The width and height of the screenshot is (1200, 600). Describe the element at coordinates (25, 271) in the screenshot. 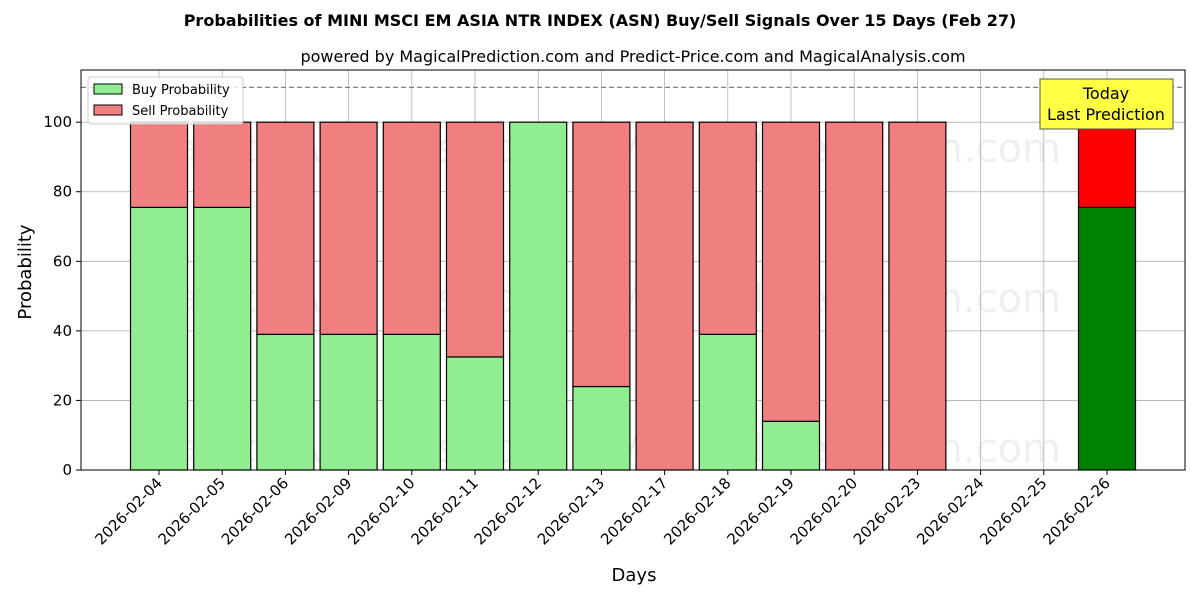

I see `y-axis-label: Probability` at that location.